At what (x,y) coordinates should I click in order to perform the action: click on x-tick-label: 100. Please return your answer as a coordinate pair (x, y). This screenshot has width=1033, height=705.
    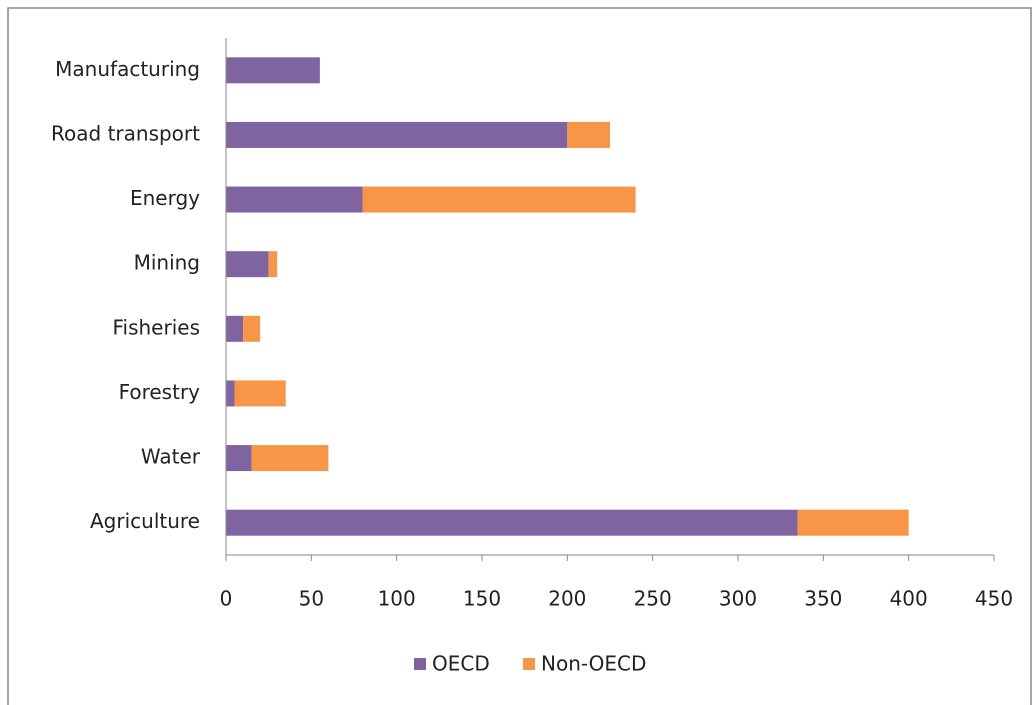
    Looking at the image, I should click on (397, 599).